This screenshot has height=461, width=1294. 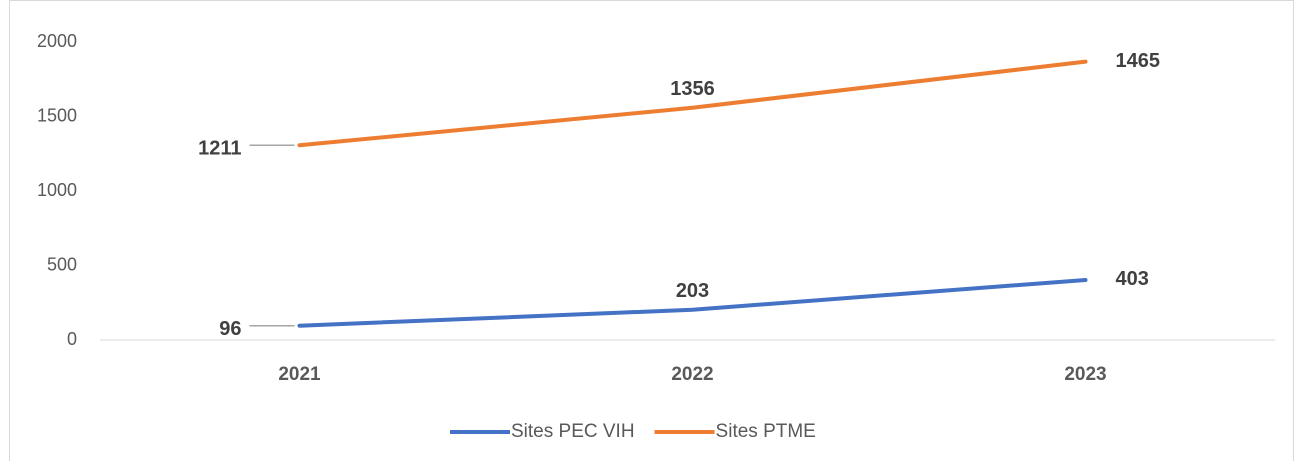 What do you see at coordinates (299, 374) in the screenshot?
I see `x-tick-label: 2021` at bounding box center [299, 374].